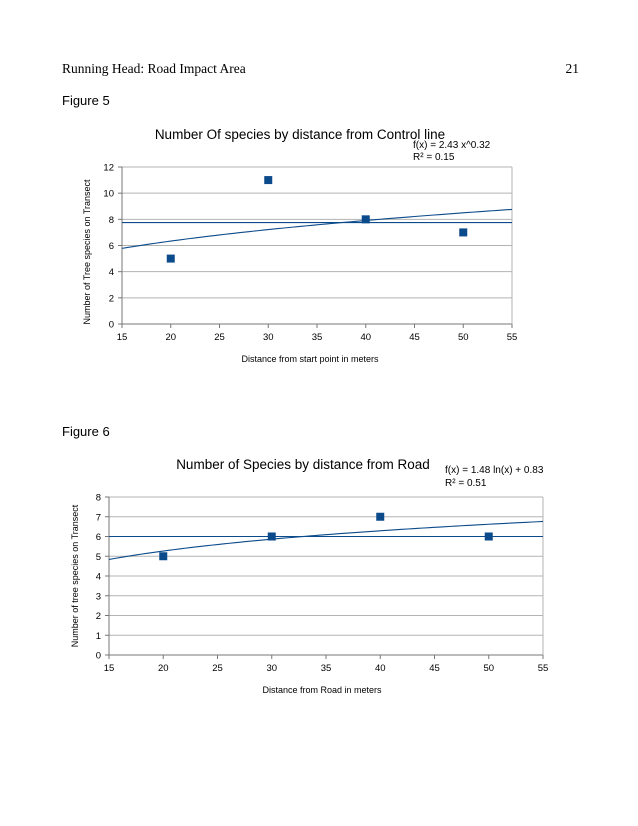  Describe the element at coordinates (98, 517) in the screenshot. I see `y-tick-label: 7` at that location.